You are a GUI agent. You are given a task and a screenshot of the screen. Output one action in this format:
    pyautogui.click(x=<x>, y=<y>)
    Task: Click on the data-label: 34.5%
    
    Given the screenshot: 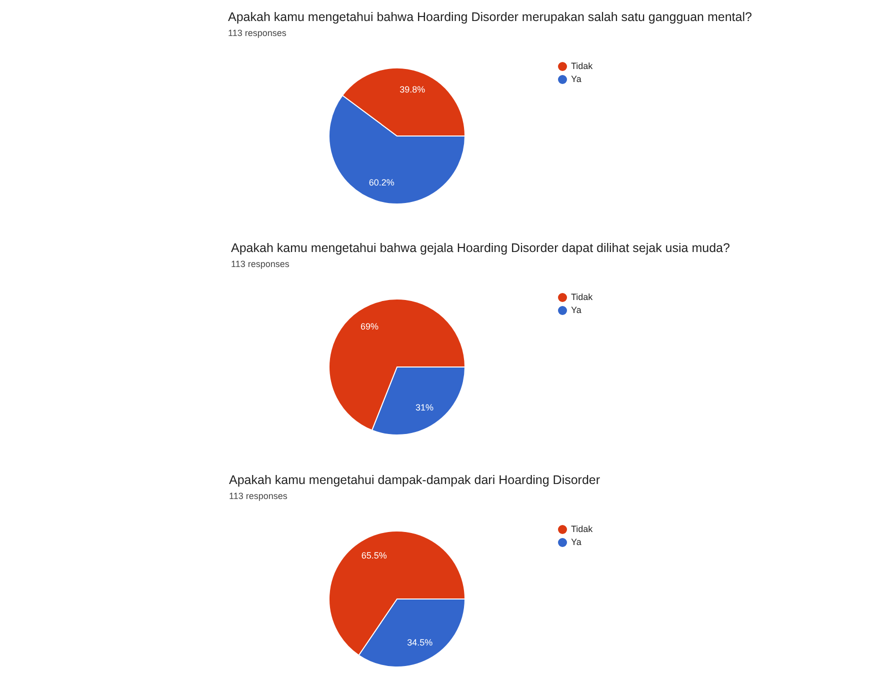 What is the action you would take?
    pyautogui.click(x=420, y=642)
    